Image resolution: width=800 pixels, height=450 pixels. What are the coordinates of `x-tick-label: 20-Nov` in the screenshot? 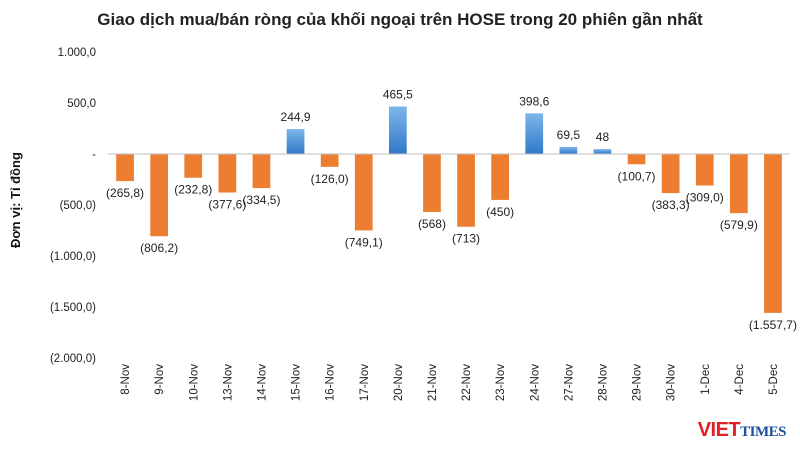 It's located at (399, 382).